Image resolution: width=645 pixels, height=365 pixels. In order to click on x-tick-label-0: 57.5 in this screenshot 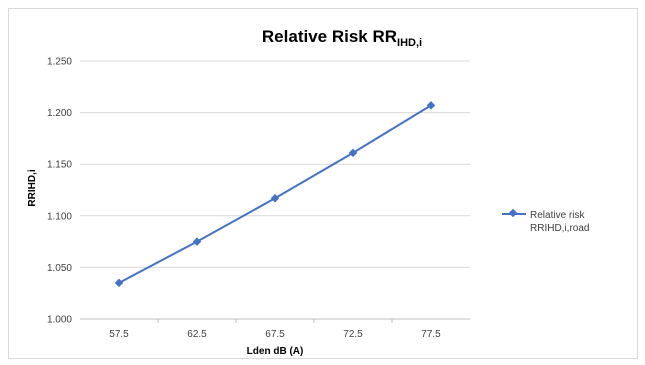, I will do `click(119, 334)`.